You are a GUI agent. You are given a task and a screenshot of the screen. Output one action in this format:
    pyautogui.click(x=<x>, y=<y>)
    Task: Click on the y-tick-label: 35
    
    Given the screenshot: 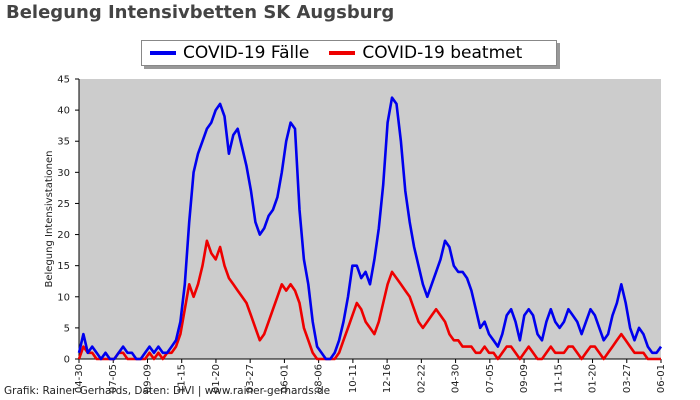 What is the action you would take?
    pyautogui.click(x=63, y=142)
    